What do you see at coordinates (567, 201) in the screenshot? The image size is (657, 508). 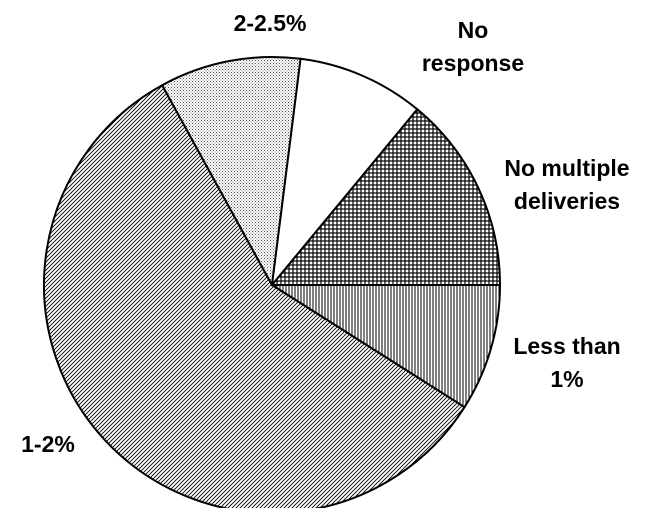 I see `slice-label-line: deliveries` at bounding box center [567, 201].